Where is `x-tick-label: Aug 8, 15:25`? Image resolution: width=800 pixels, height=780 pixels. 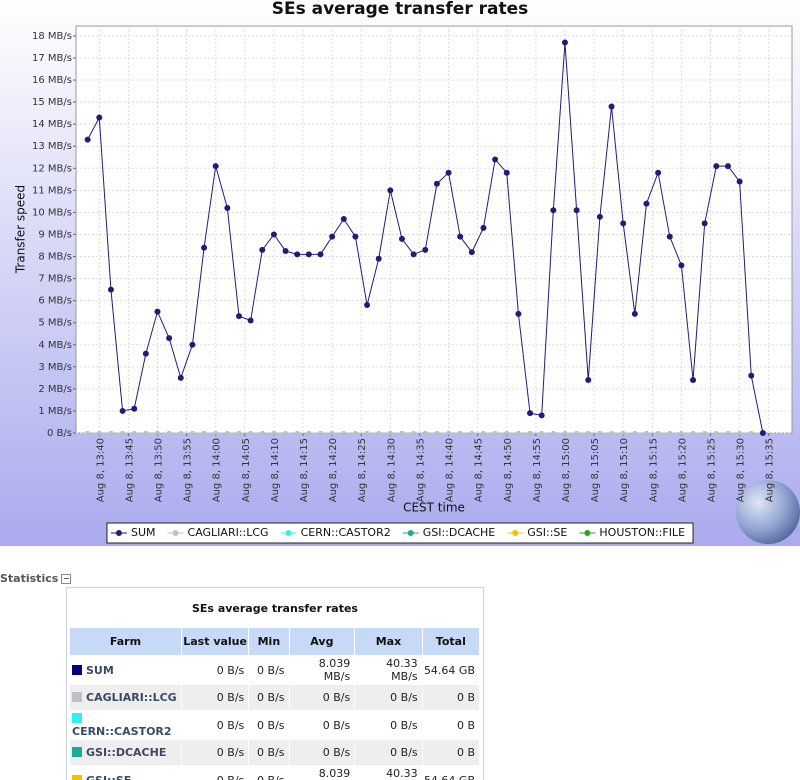
x-tick-label: Aug 8, 15:25 is located at coordinates (712, 470).